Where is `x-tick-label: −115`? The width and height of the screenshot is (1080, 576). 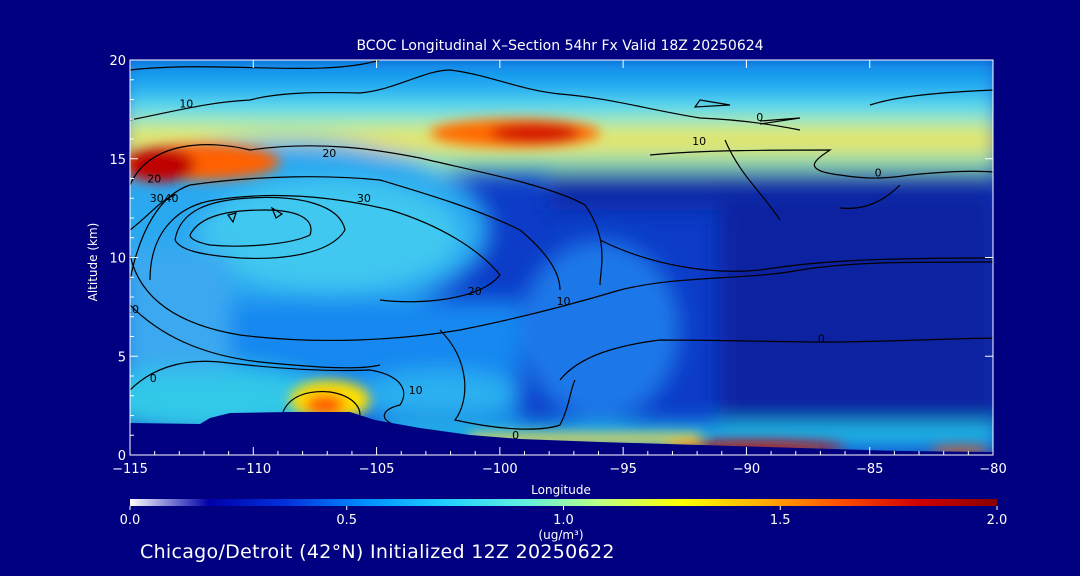 x-tick-label: −115 is located at coordinates (130, 469).